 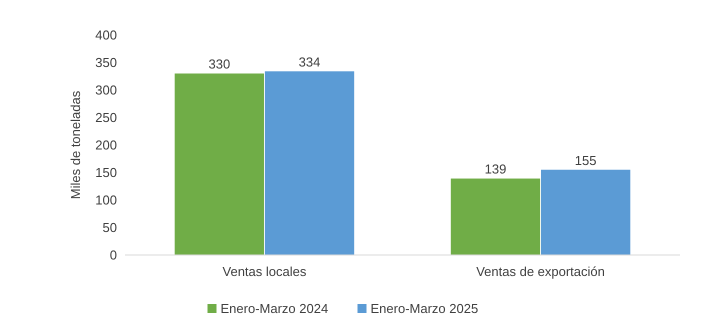 I want to click on y-tick-label: 0, so click(x=113, y=255).